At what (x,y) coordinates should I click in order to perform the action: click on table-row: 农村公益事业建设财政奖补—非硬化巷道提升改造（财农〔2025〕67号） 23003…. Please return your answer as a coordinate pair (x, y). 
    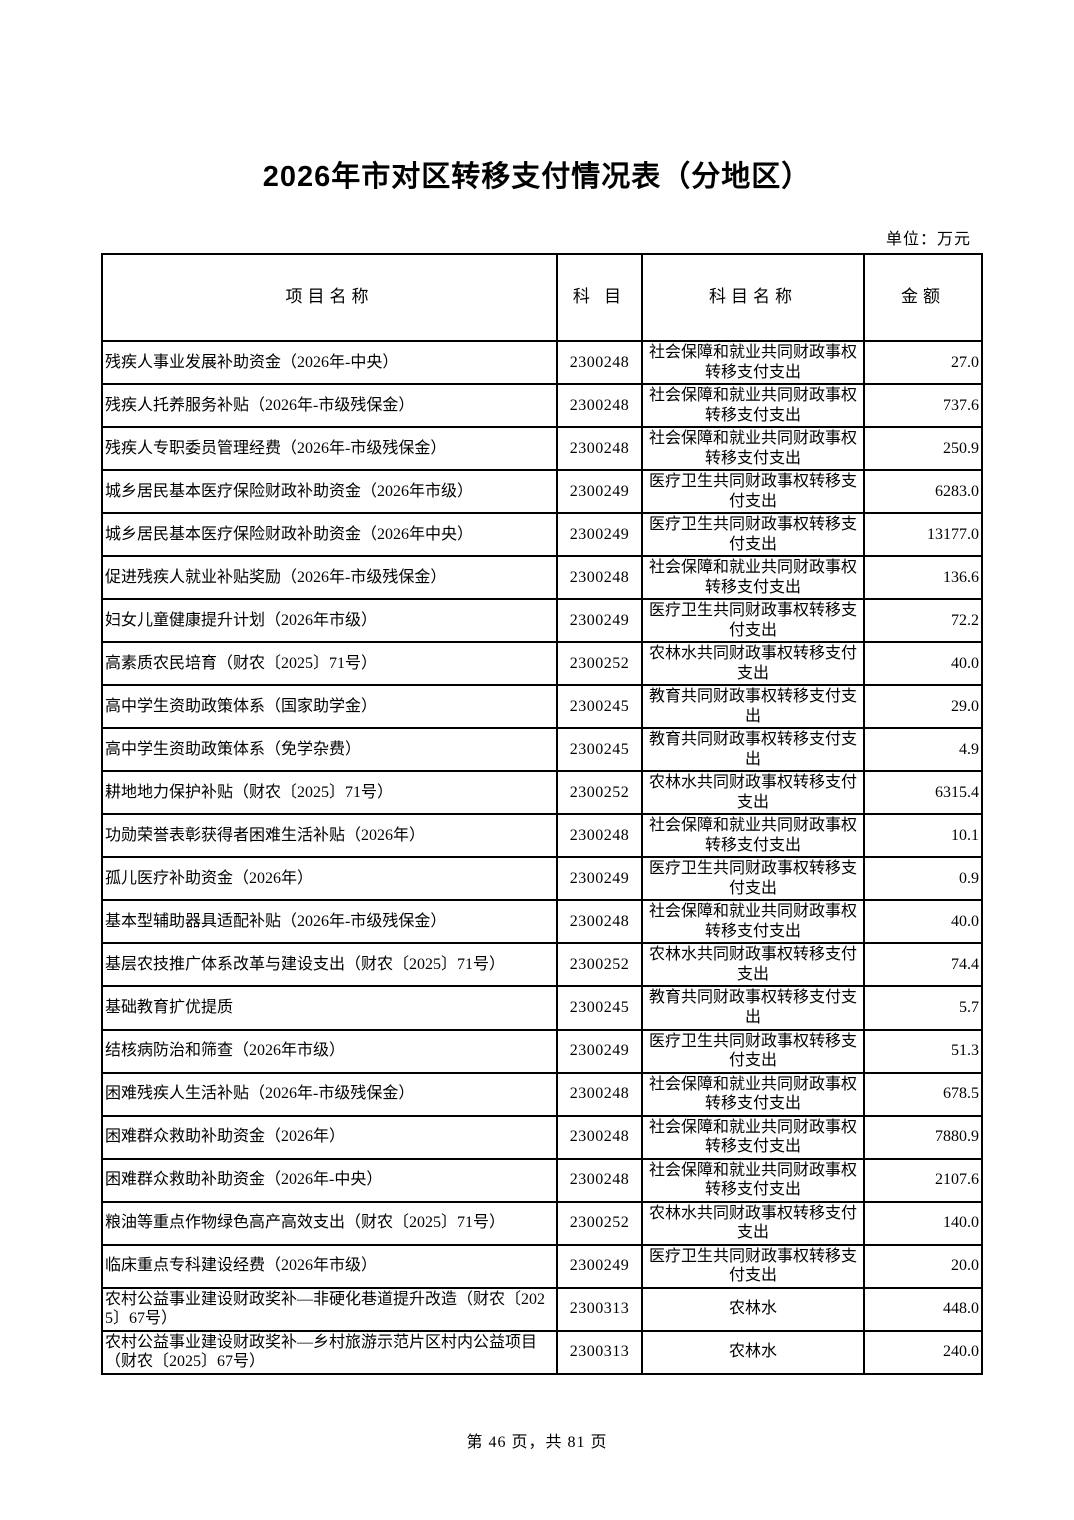
    Looking at the image, I should click on (542, 1309).